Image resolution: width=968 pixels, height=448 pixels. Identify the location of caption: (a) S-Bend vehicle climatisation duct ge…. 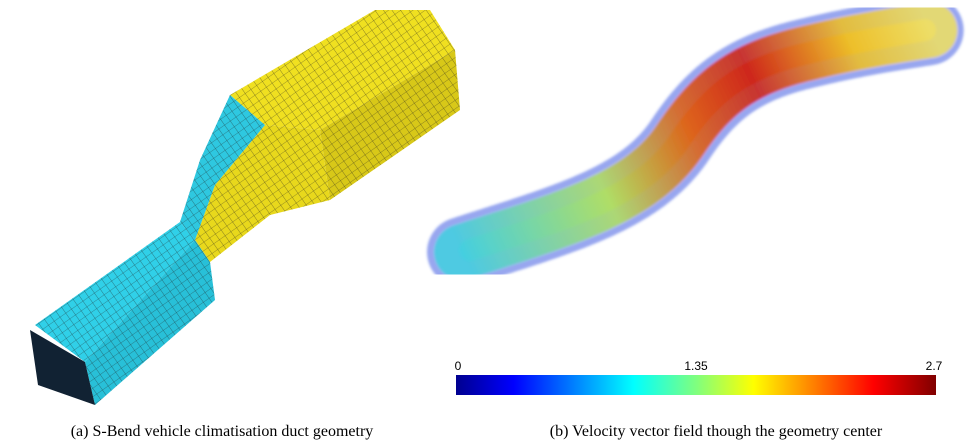
(222, 431).